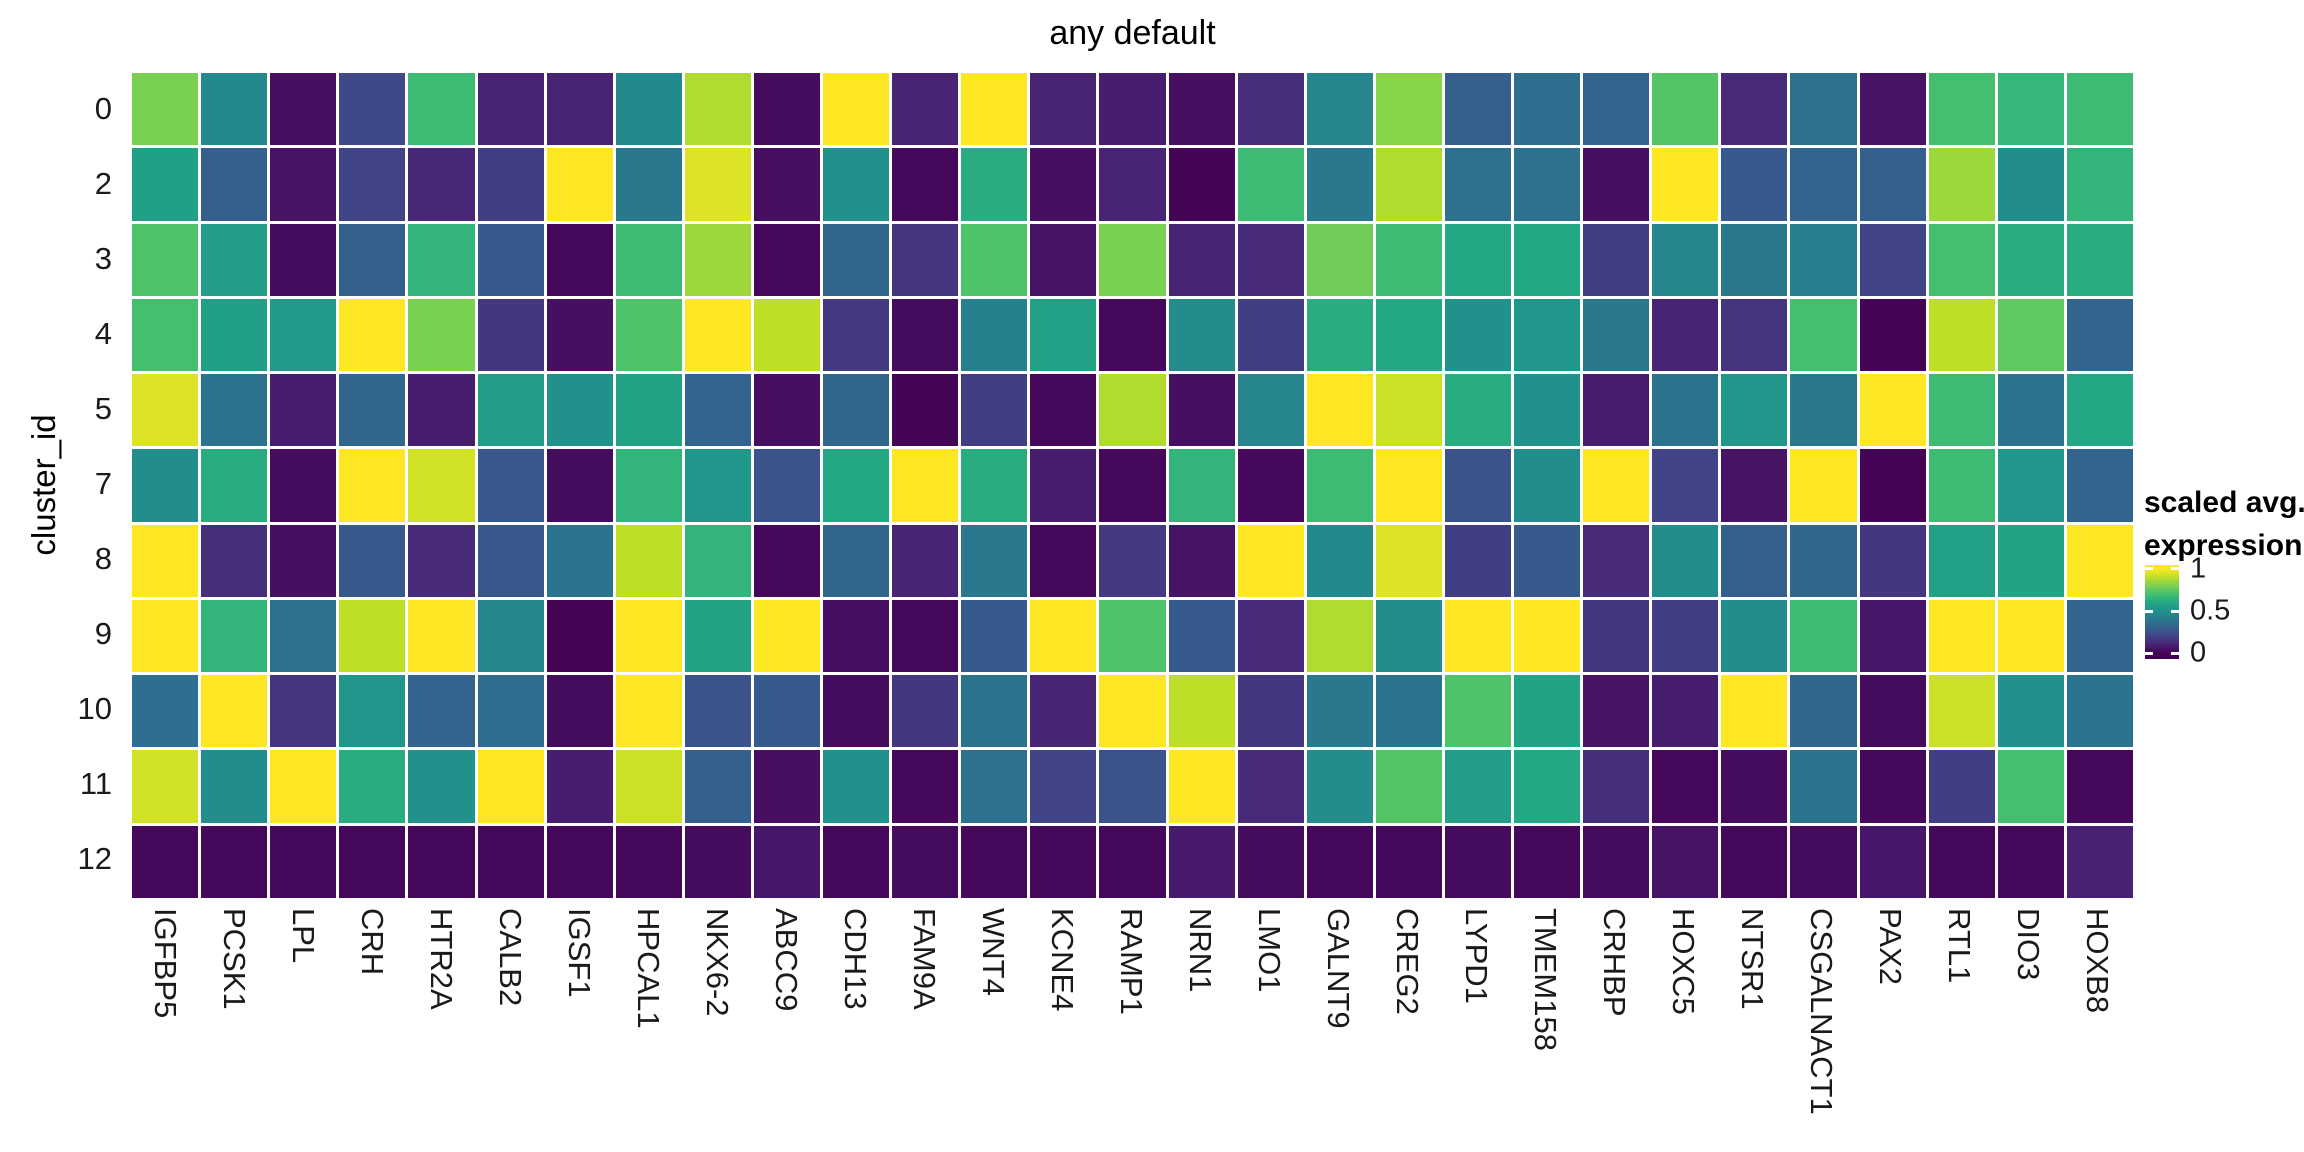 Image resolution: width=2304 pixels, height=1152 pixels. Describe the element at coordinates (103, 183) in the screenshot. I see `y-tick-label: 2` at that location.